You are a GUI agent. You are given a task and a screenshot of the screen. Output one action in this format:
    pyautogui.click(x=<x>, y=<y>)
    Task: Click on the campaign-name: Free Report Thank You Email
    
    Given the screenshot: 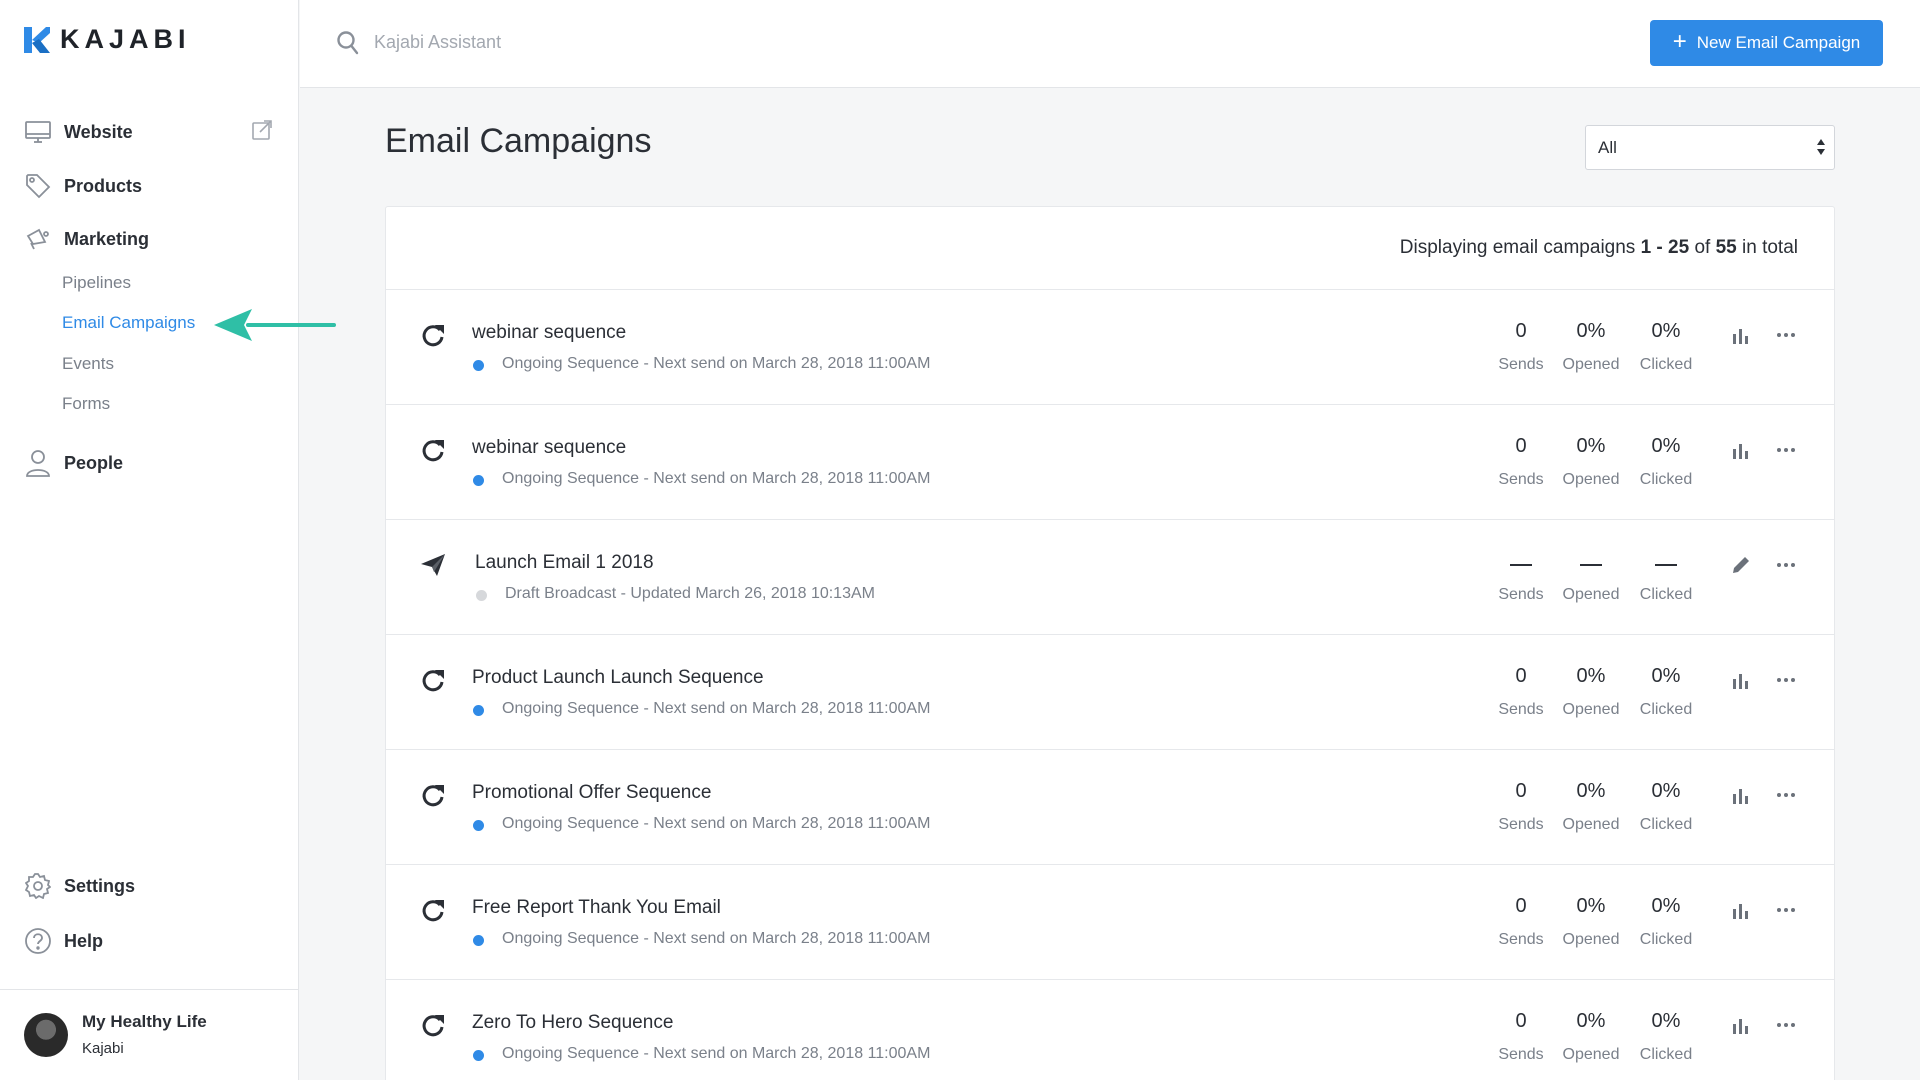 What is the action you would take?
    pyautogui.click(x=596, y=907)
    